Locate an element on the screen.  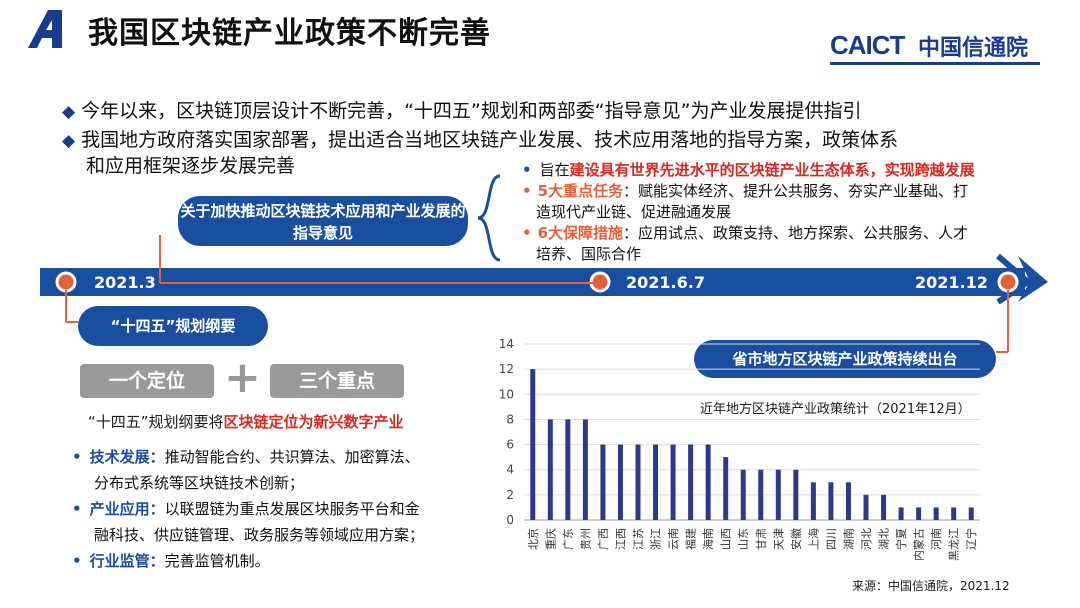
caict-a-logo-icon is located at coordinates (45, 29).